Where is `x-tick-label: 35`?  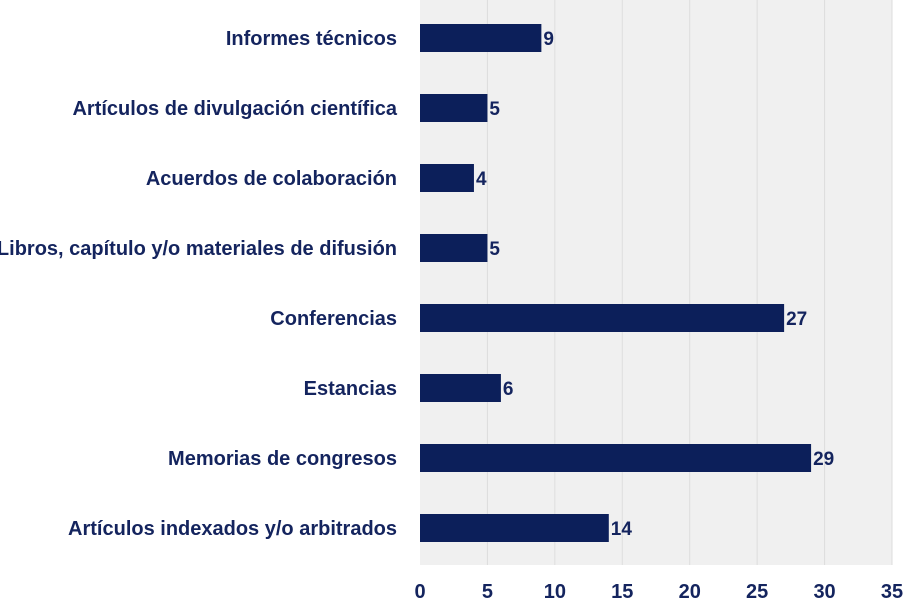 x-tick-label: 35 is located at coordinates (892, 592).